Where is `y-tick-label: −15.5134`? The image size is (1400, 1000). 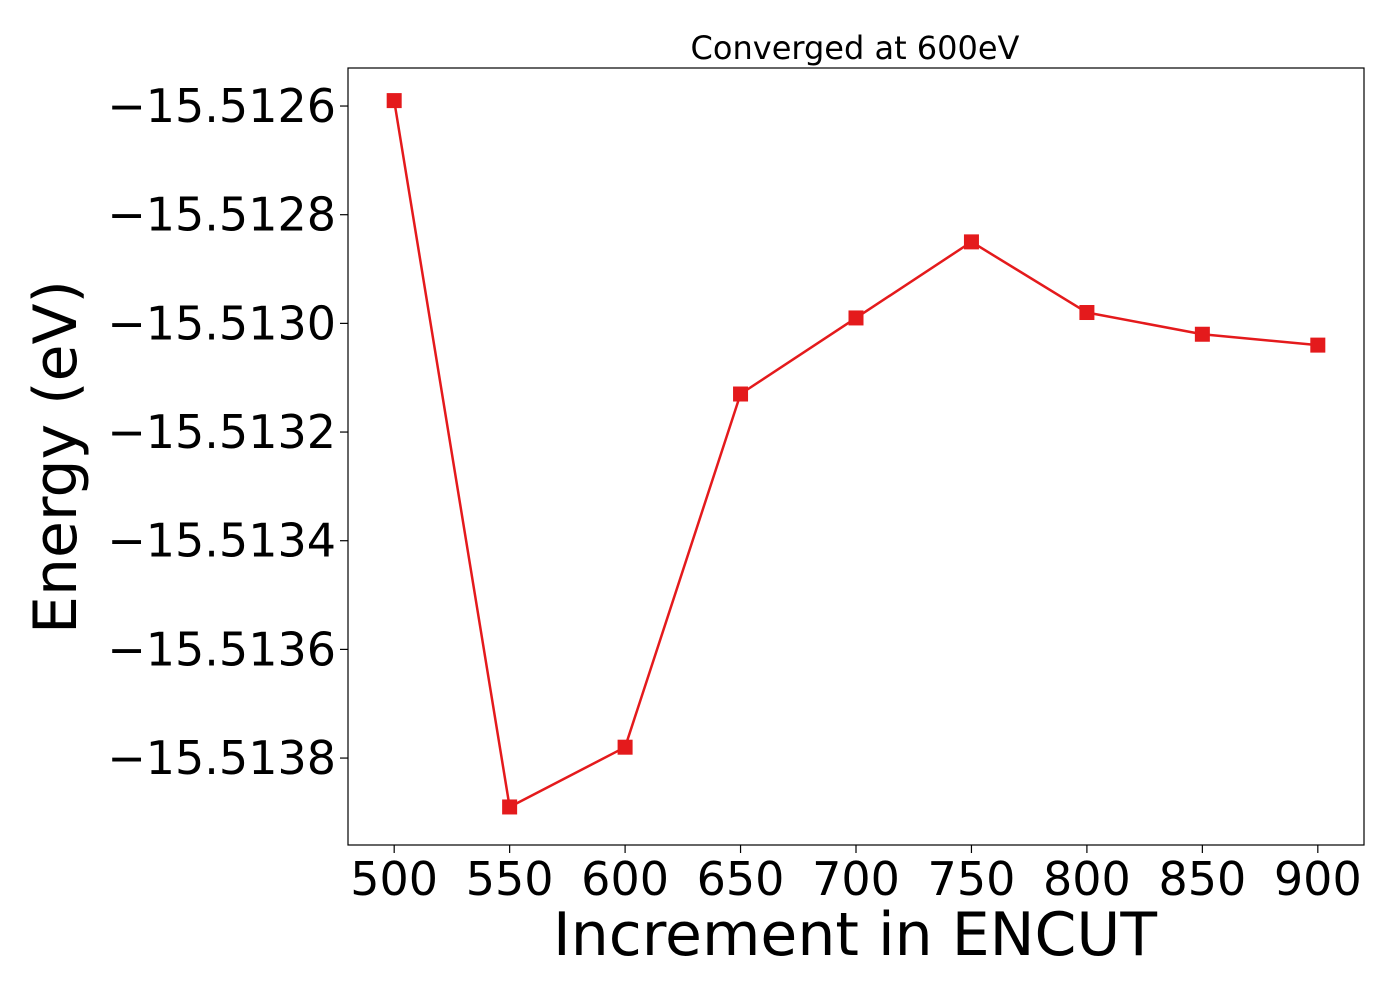
y-tick-label: −15.5134 is located at coordinates (221, 541).